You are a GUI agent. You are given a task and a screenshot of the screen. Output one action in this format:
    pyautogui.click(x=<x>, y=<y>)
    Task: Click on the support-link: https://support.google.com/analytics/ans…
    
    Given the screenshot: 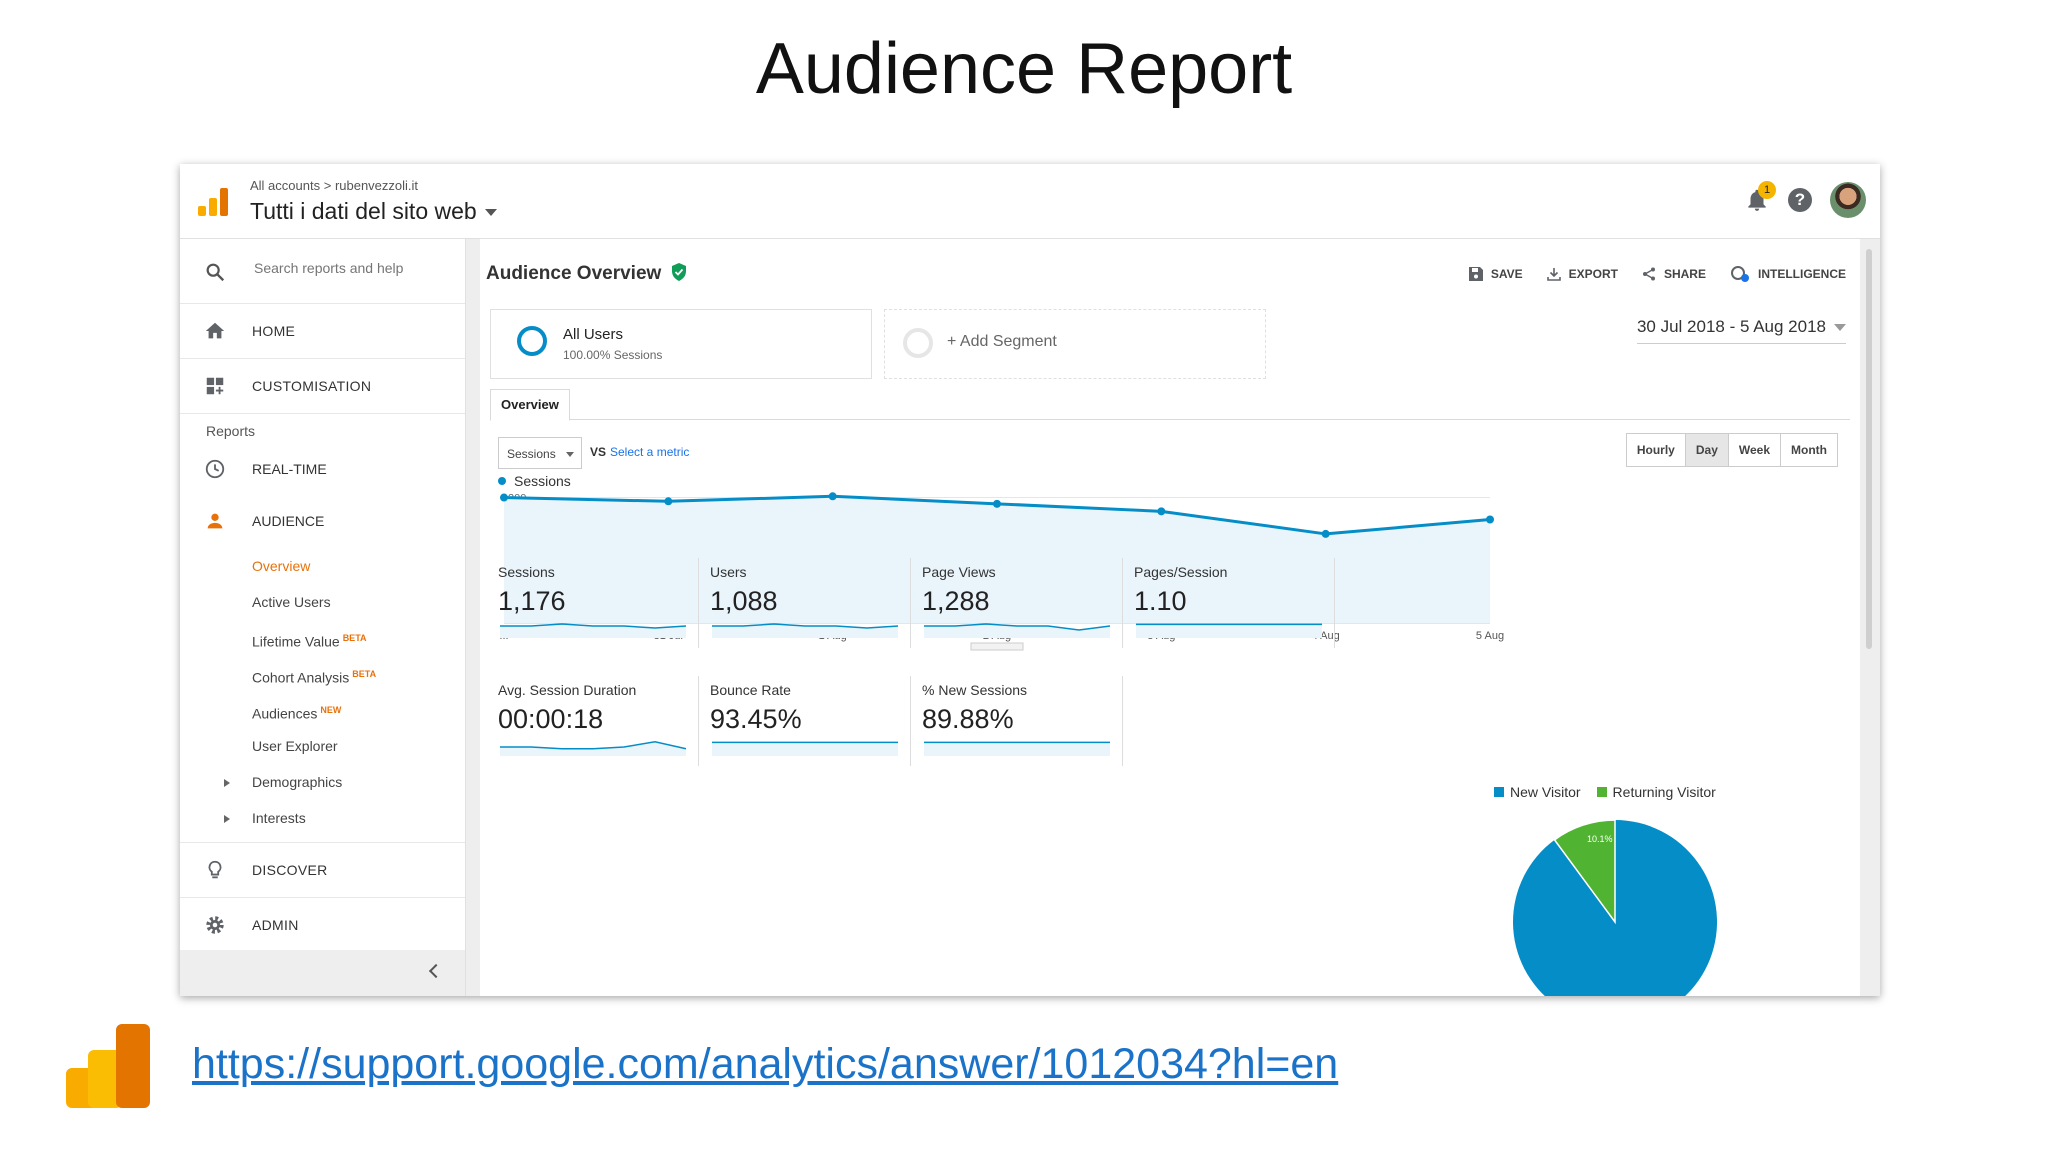 What is the action you would take?
    pyautogui.click(x=765, y=1064)
    